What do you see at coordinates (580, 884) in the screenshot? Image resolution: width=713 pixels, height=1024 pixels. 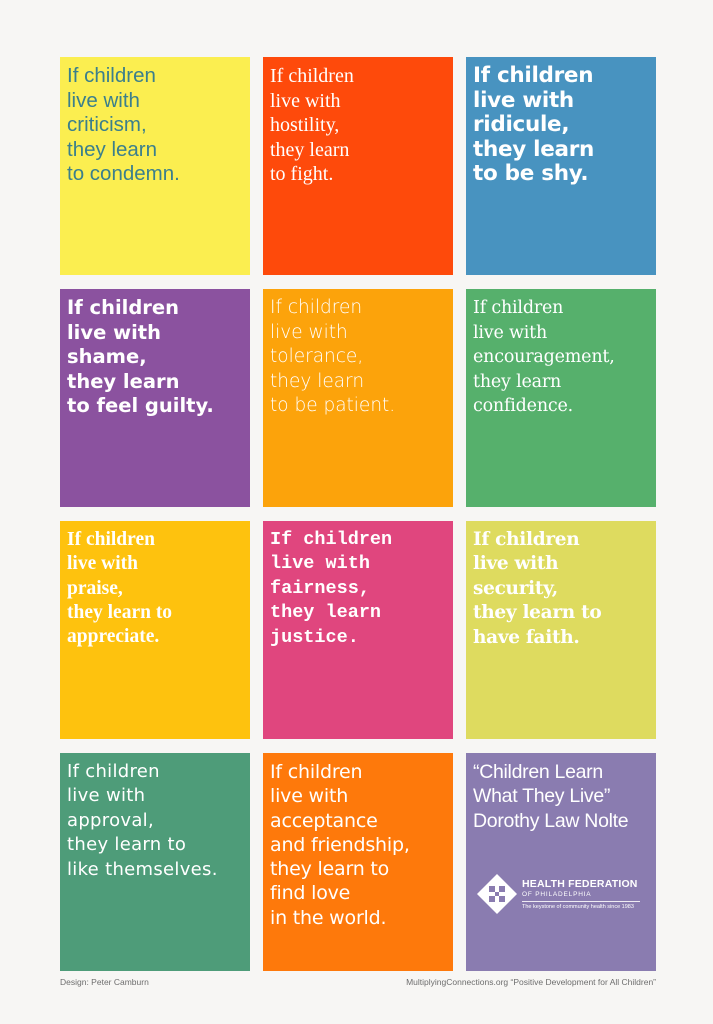 I see `logo-name: HEALTH FEDERATION` at bounding box center [580, 884].